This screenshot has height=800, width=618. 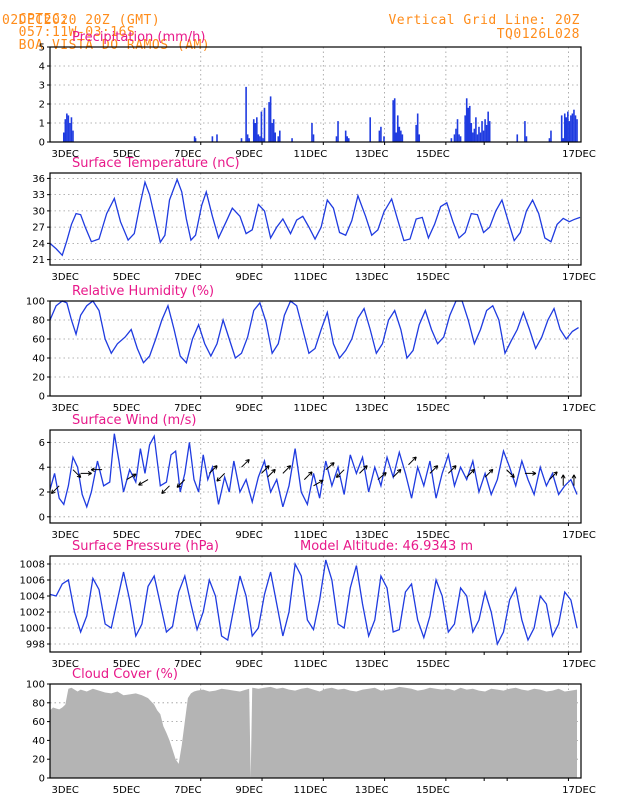 I want to click on rh-xtick-label: 9DEC, so click(x=248, y=408).